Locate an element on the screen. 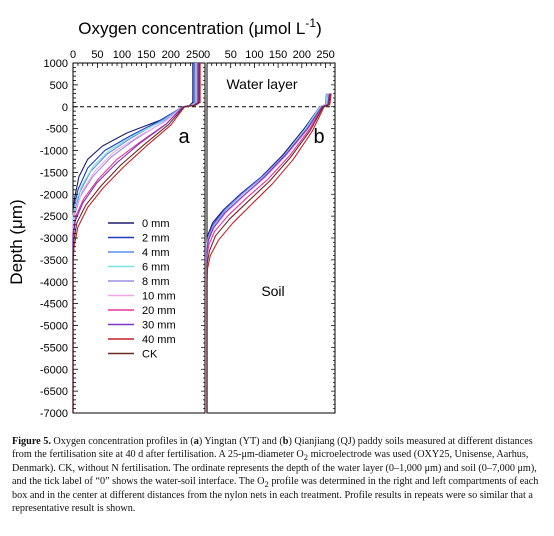 This screenshot has height=536, width=554. caption-label: Figure 5. is located at coordinates (31, 441).